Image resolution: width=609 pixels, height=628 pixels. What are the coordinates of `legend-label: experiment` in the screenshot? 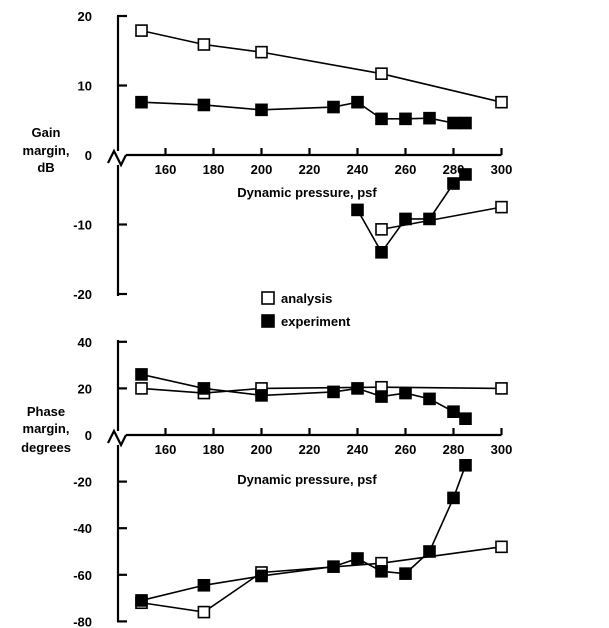 It's located at (316, 321).